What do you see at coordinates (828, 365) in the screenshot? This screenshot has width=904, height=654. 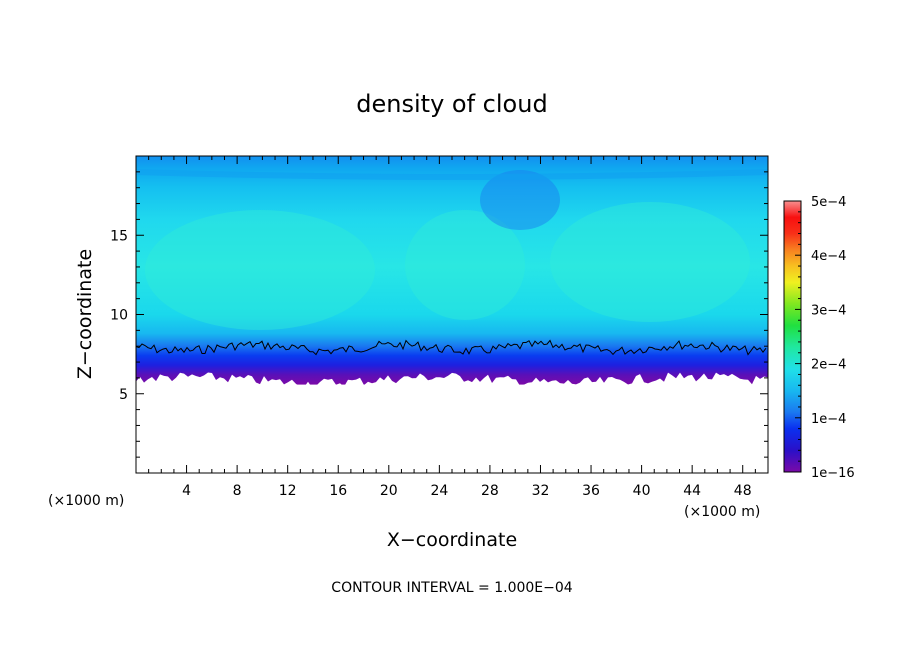 I see `colorbar-tick-label: 2e−4` at bounding box center [828, 365].